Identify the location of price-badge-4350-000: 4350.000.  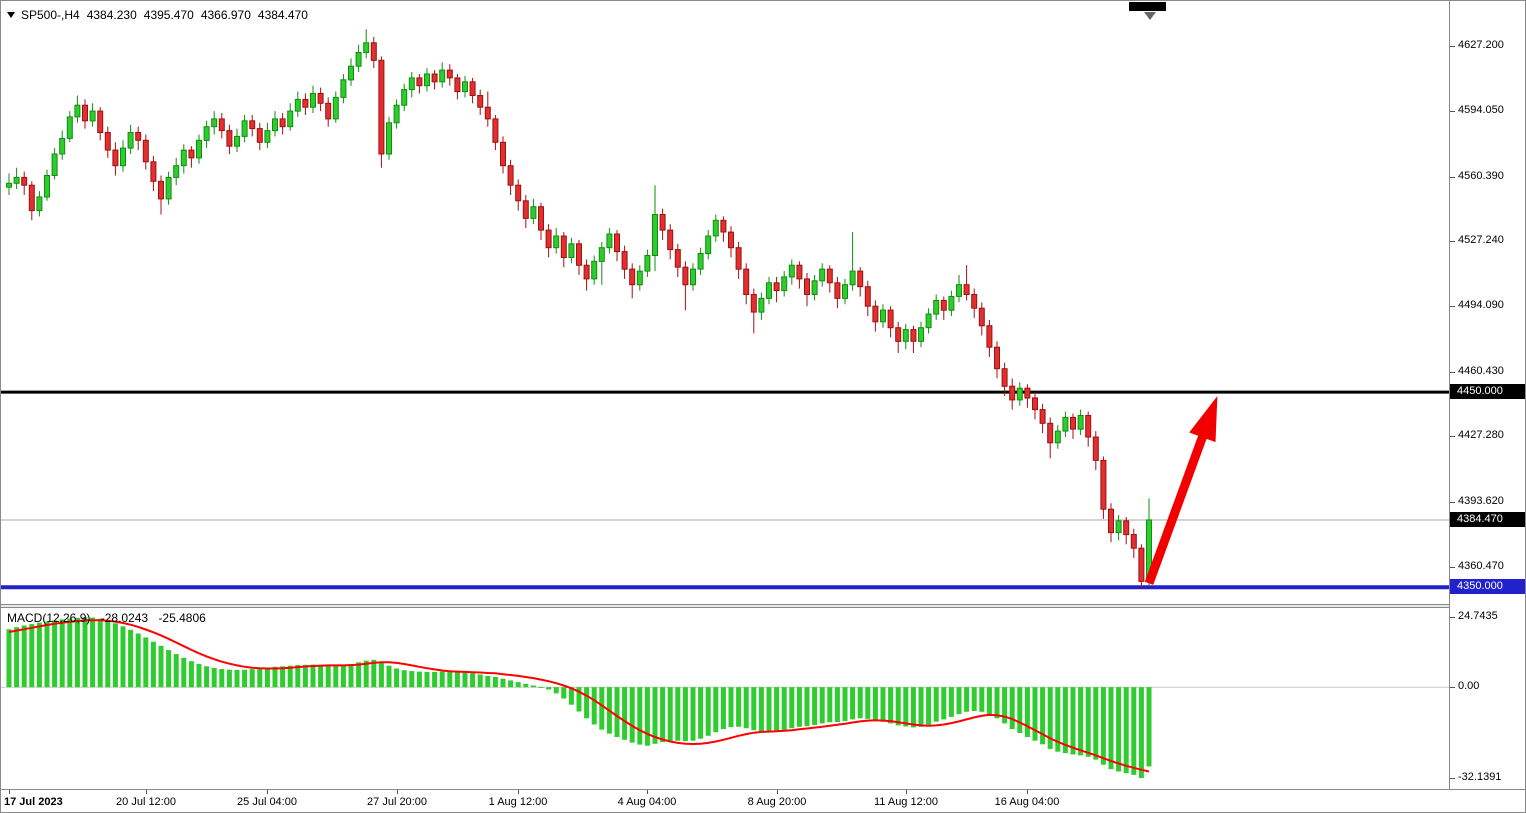
(1487, 586).